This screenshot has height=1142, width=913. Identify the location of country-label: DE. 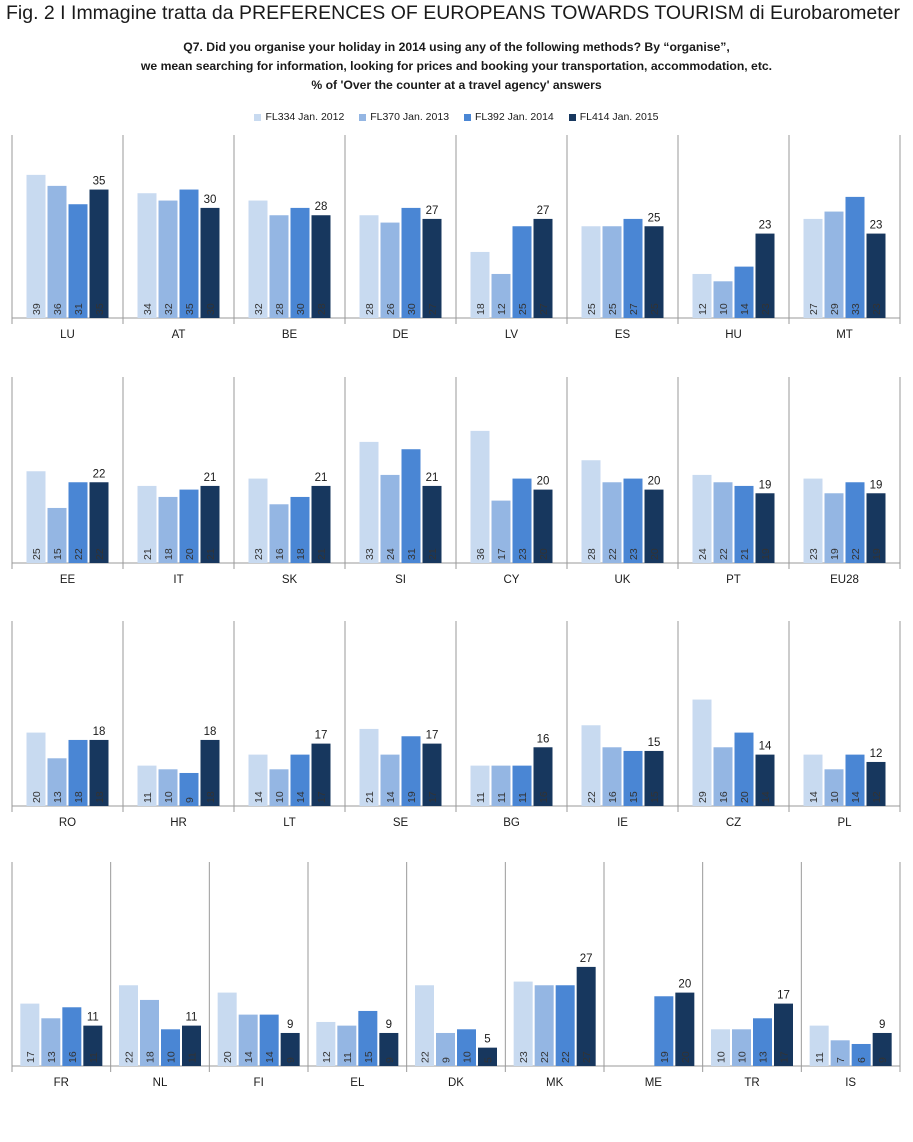
(401, 335).